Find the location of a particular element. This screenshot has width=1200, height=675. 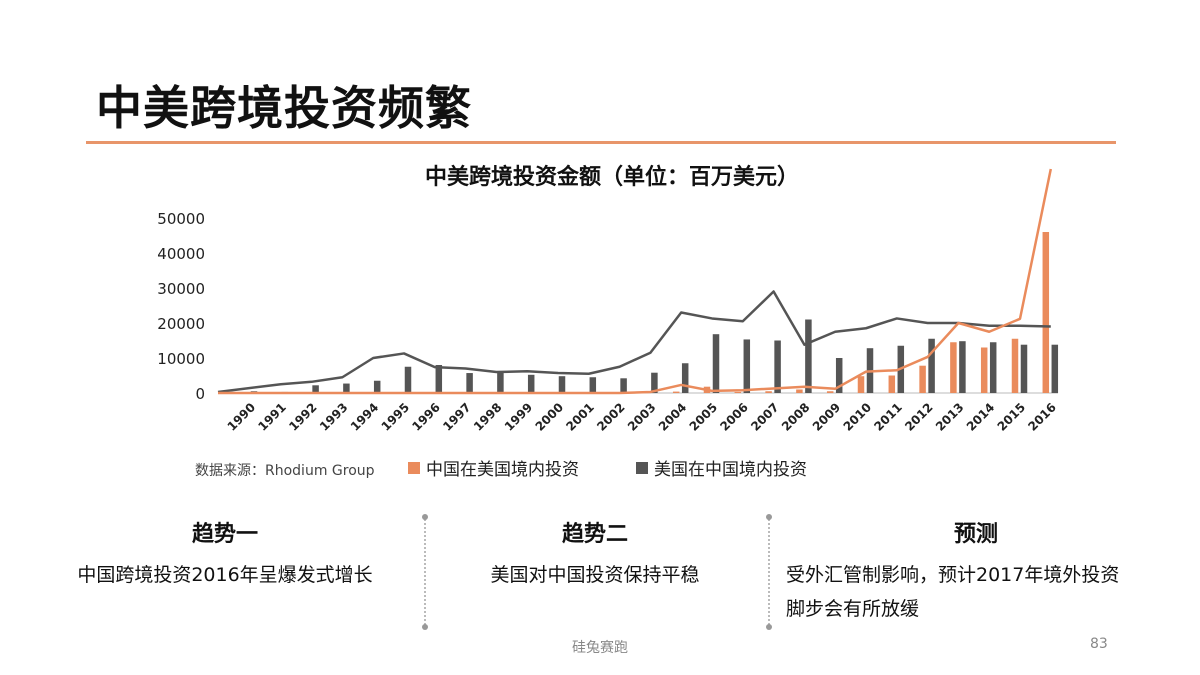

x-tick-label: 2013 is located at coordinates (950, 417).